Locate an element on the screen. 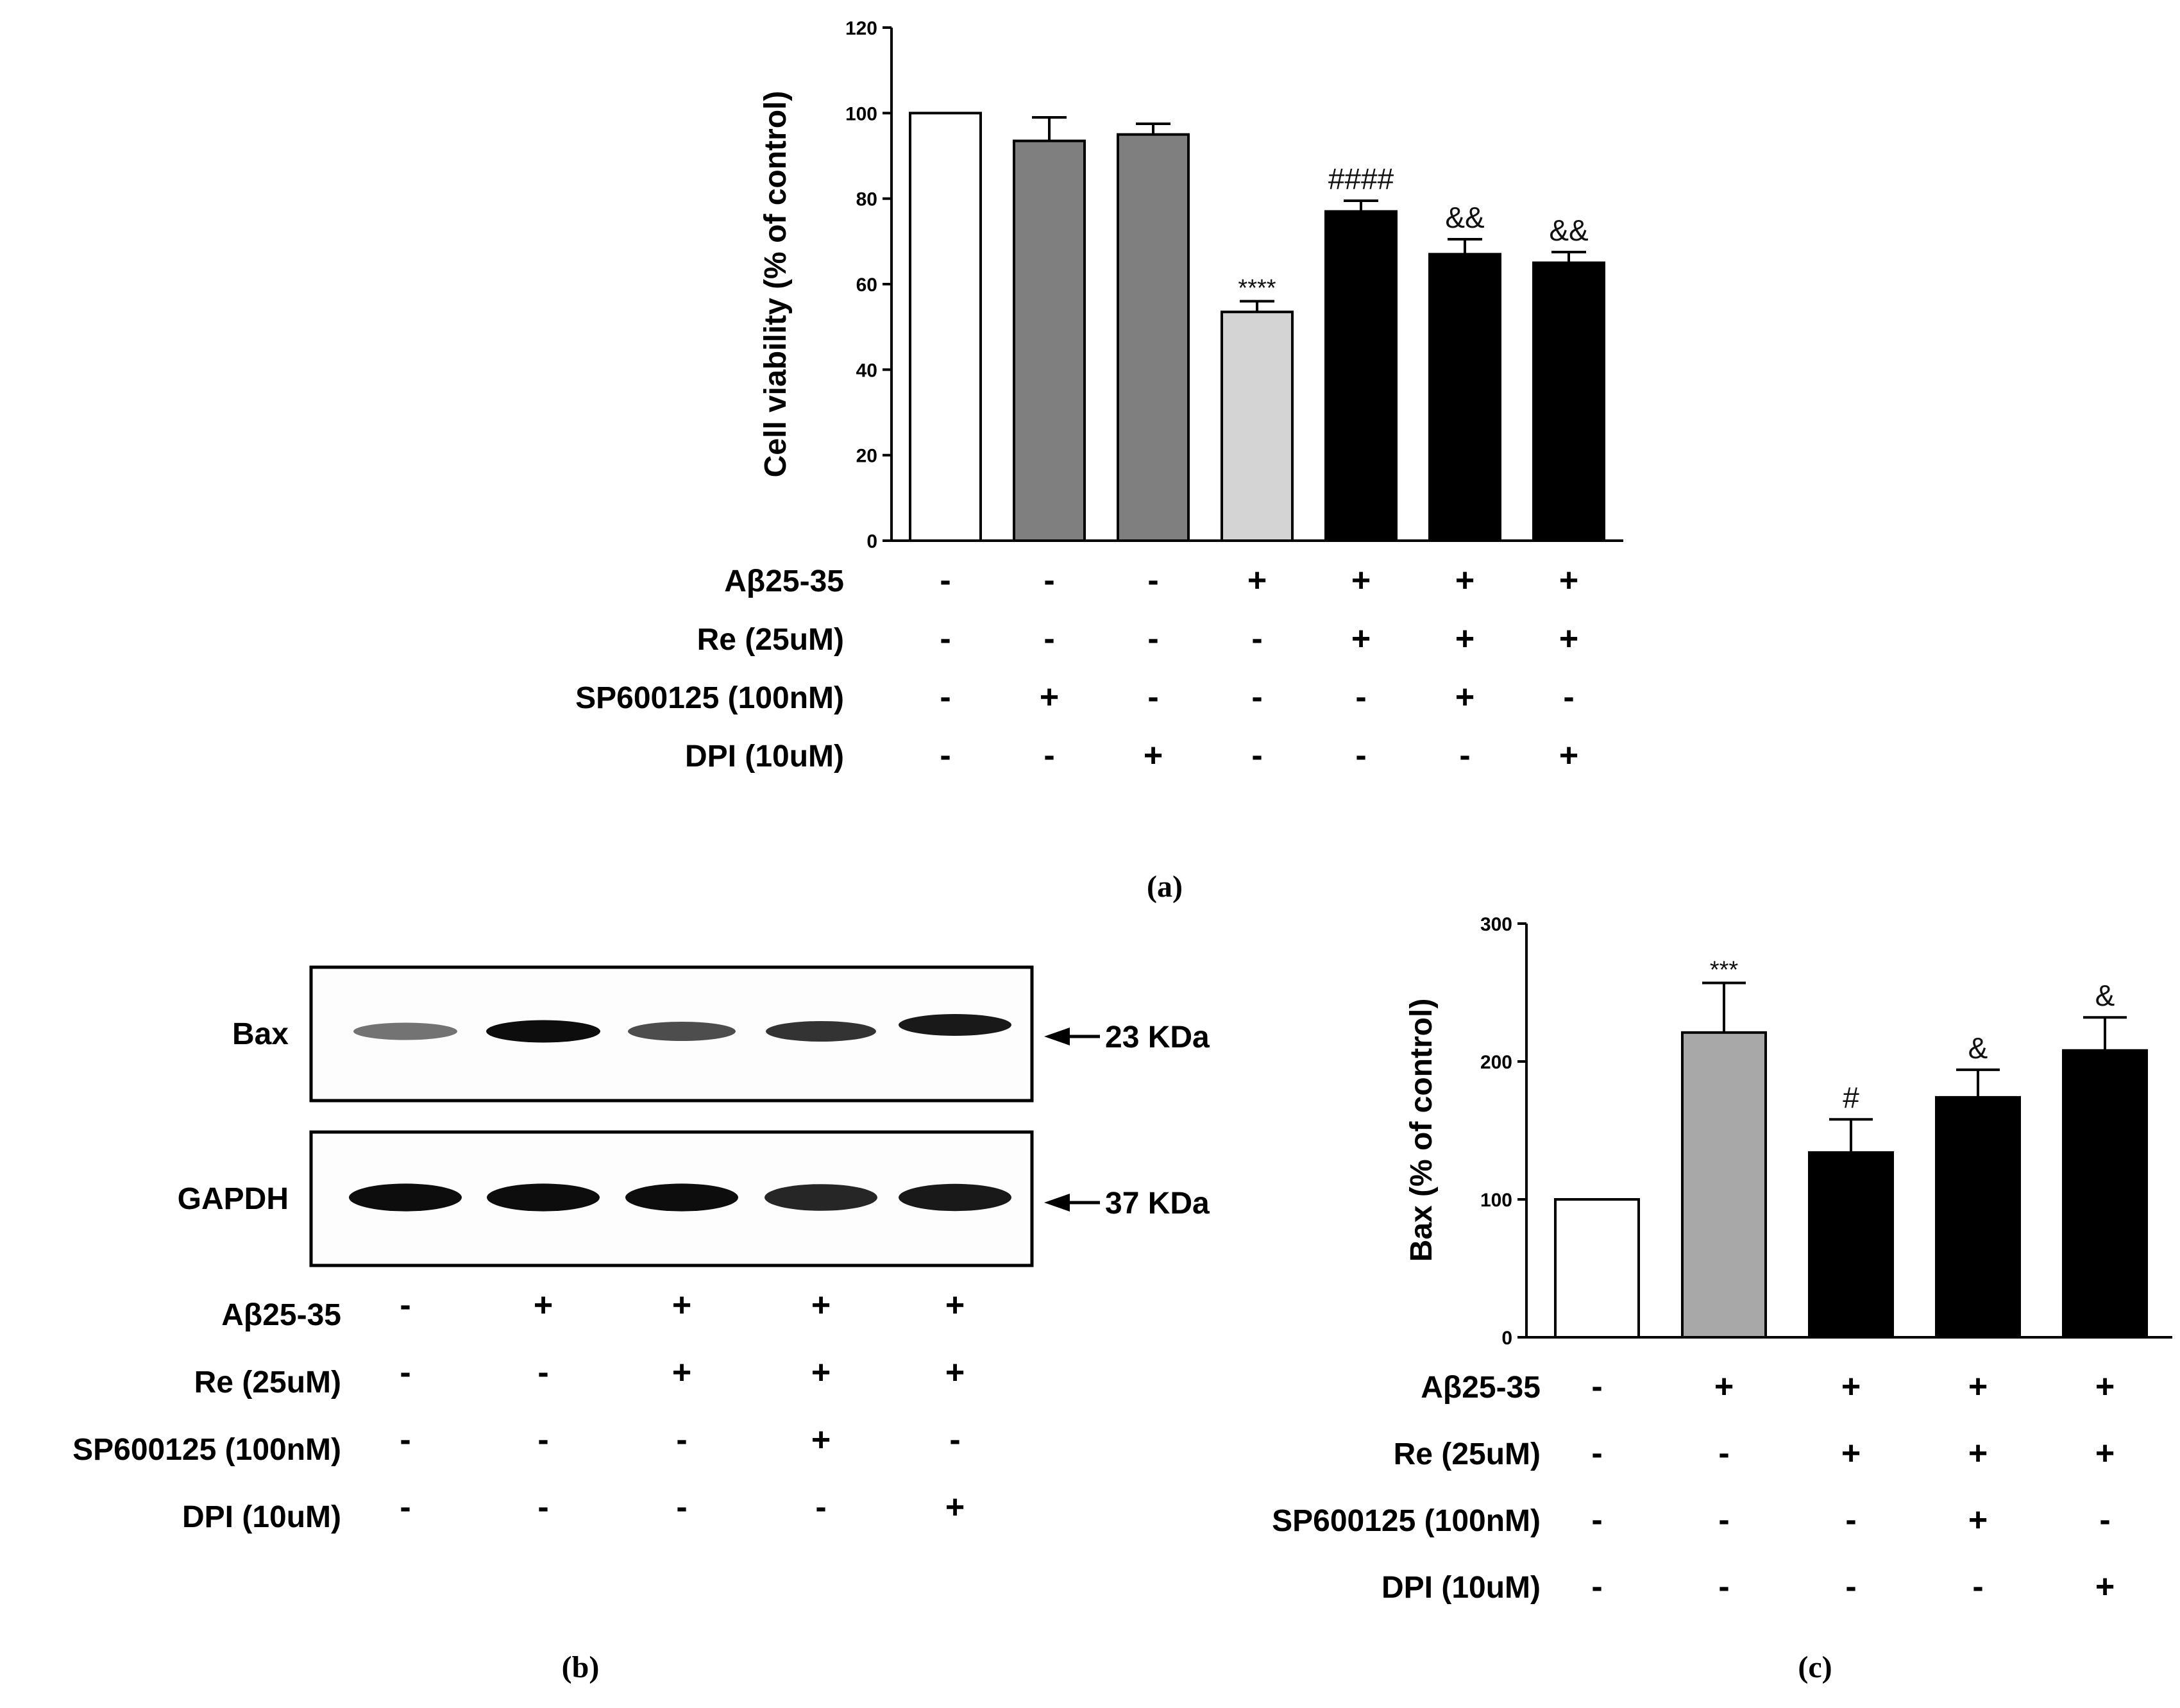  blot-row-label: GAPDH is located at coordinates (233, 1199).